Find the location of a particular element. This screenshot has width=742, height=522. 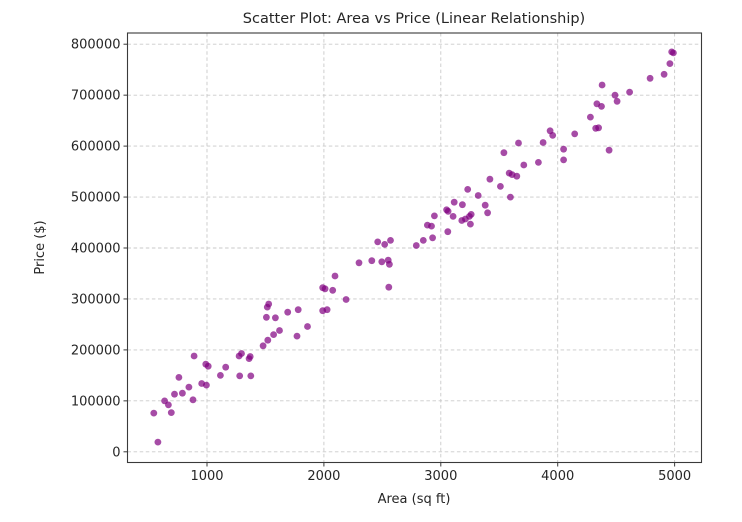

y-tick-label: 500000 is located at coordinates (96, 198).